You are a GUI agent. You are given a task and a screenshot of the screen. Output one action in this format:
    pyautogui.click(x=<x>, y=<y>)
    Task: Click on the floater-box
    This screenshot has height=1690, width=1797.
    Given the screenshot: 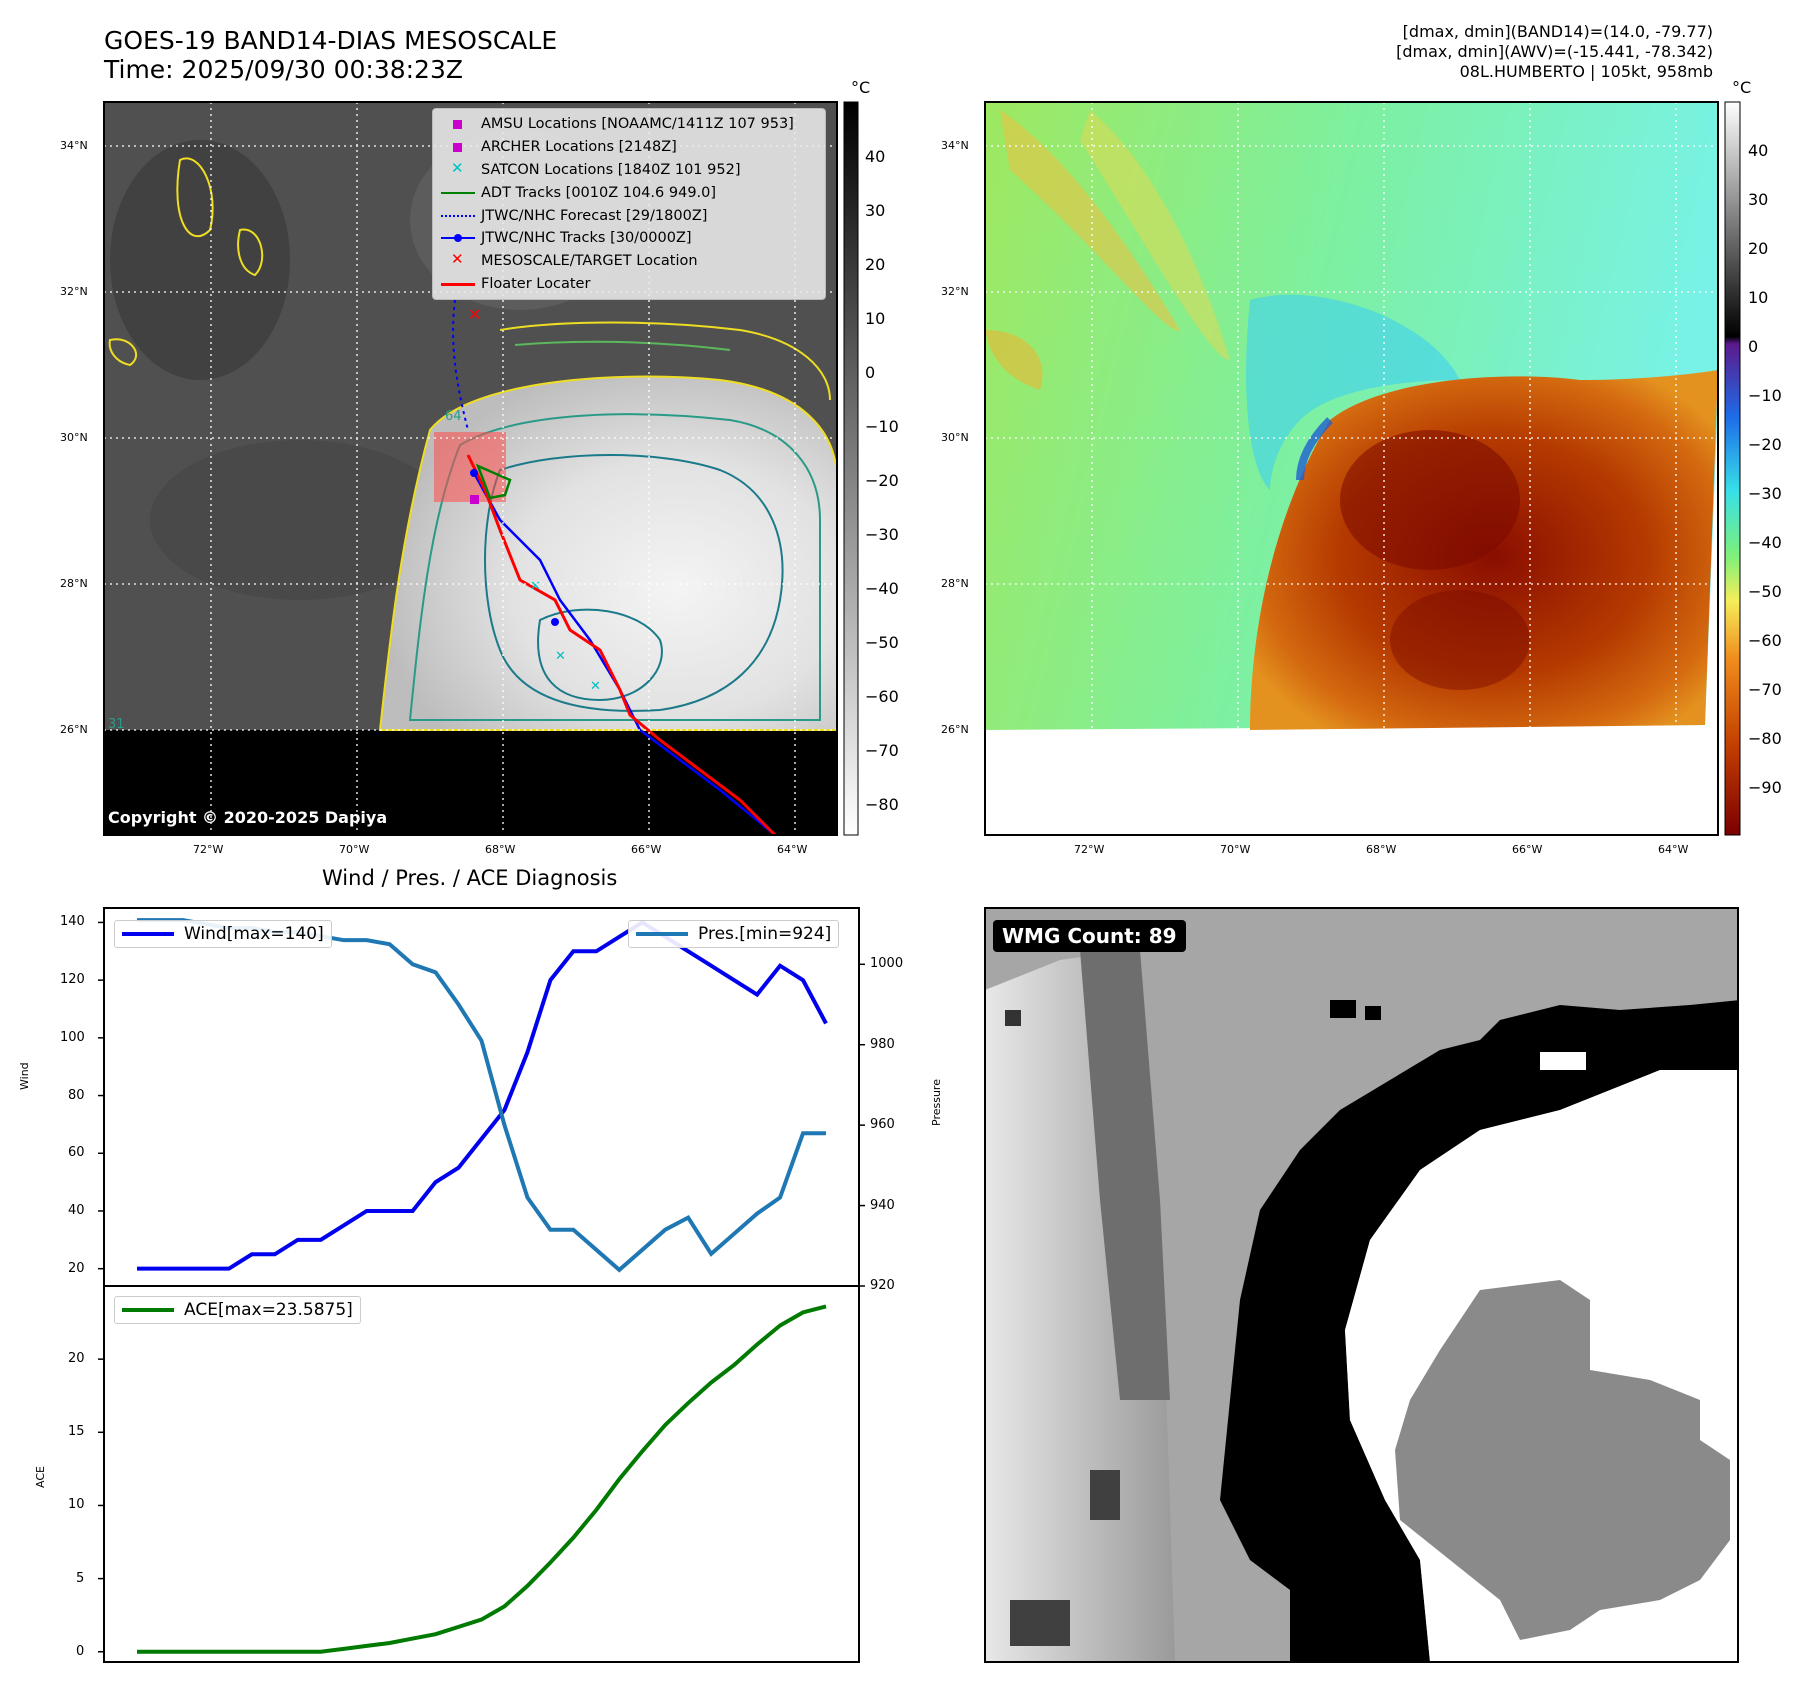 What is the action you would take?
    pyautogui.click(x=470, y=467)
    